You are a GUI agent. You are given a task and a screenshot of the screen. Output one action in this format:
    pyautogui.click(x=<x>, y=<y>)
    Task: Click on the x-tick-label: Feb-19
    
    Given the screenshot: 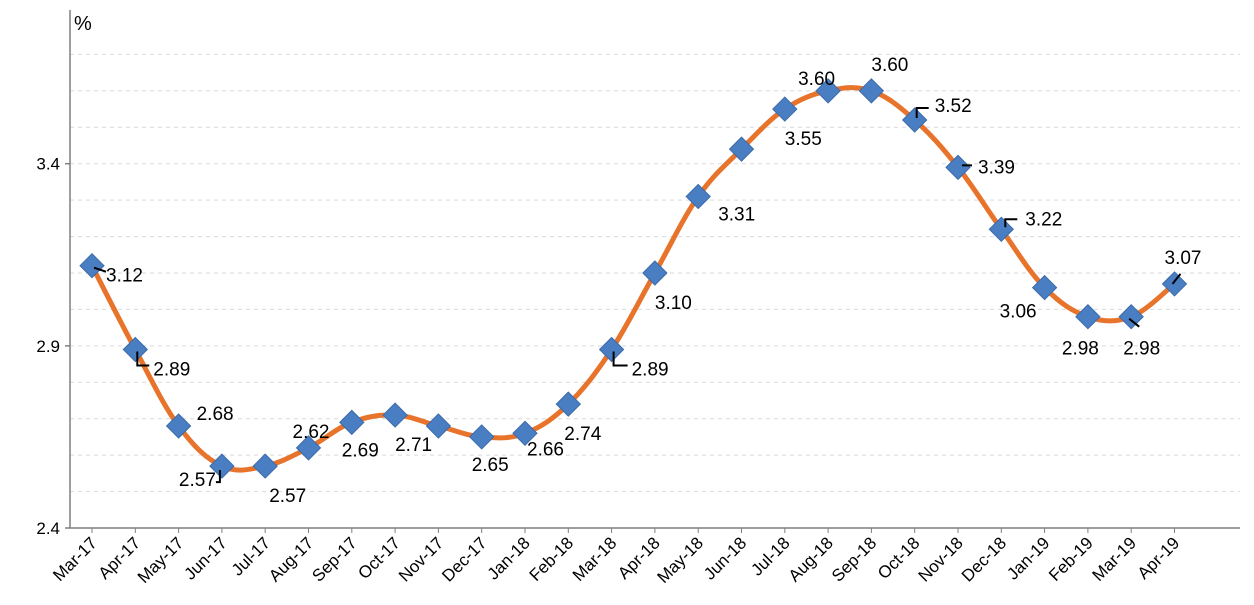 What is the action you would take?
    pyautogui.click(x=1071, y=559)
    